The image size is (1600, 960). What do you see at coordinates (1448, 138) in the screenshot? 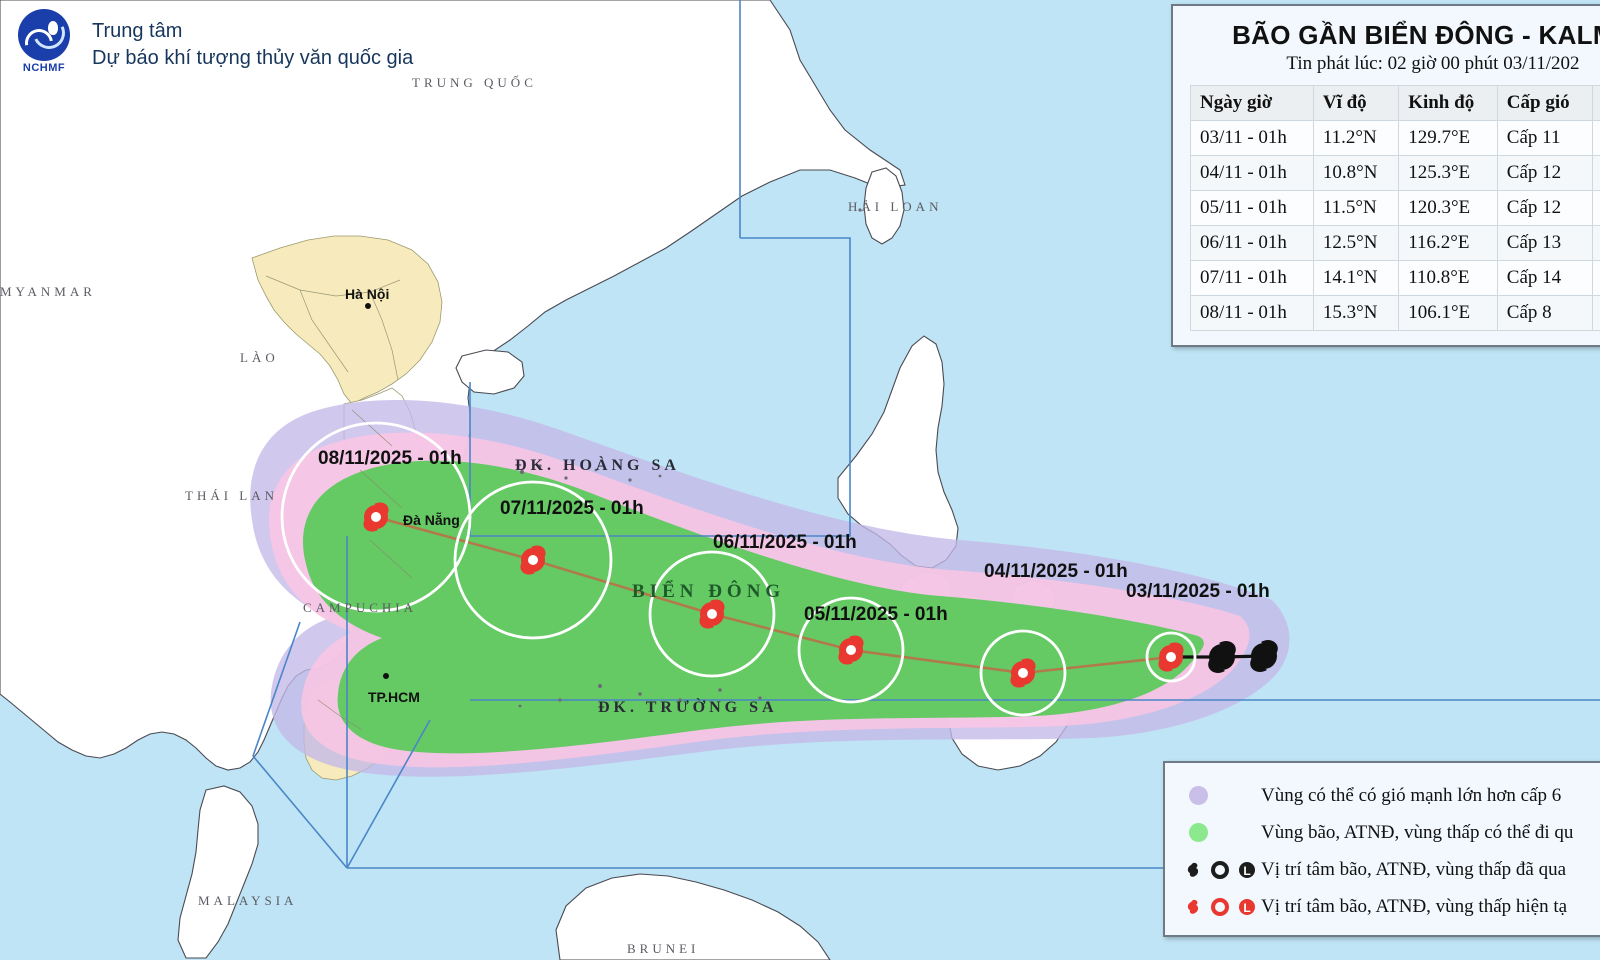
I see `table-cell-lon: 129.7°E` at bounding box center [1448, 138].